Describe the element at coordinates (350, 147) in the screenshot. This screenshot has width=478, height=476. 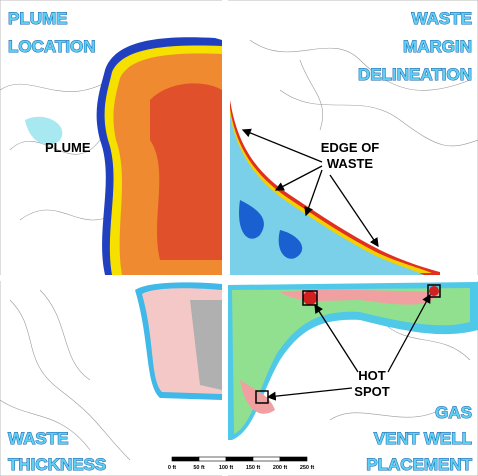
I see `map-label: EDGE OF` at that location.